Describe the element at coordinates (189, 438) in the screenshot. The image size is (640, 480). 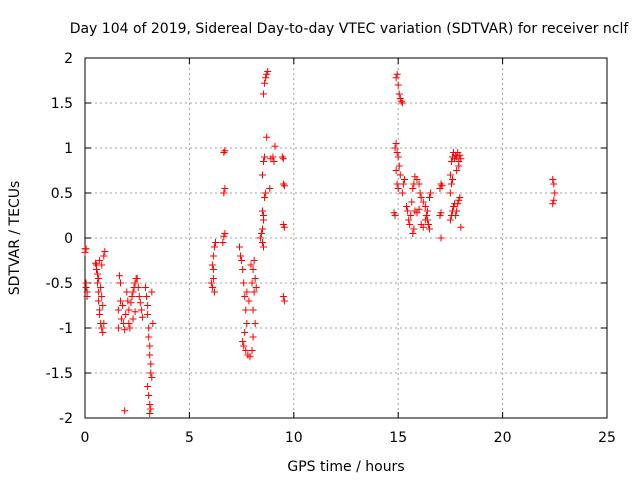
I see `x-tick-label: 5` at that location.